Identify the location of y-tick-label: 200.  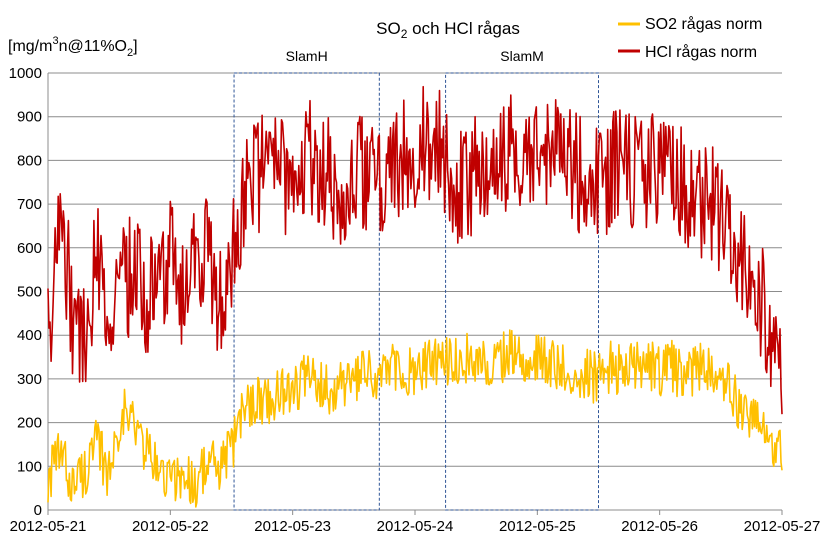
(29, 423).